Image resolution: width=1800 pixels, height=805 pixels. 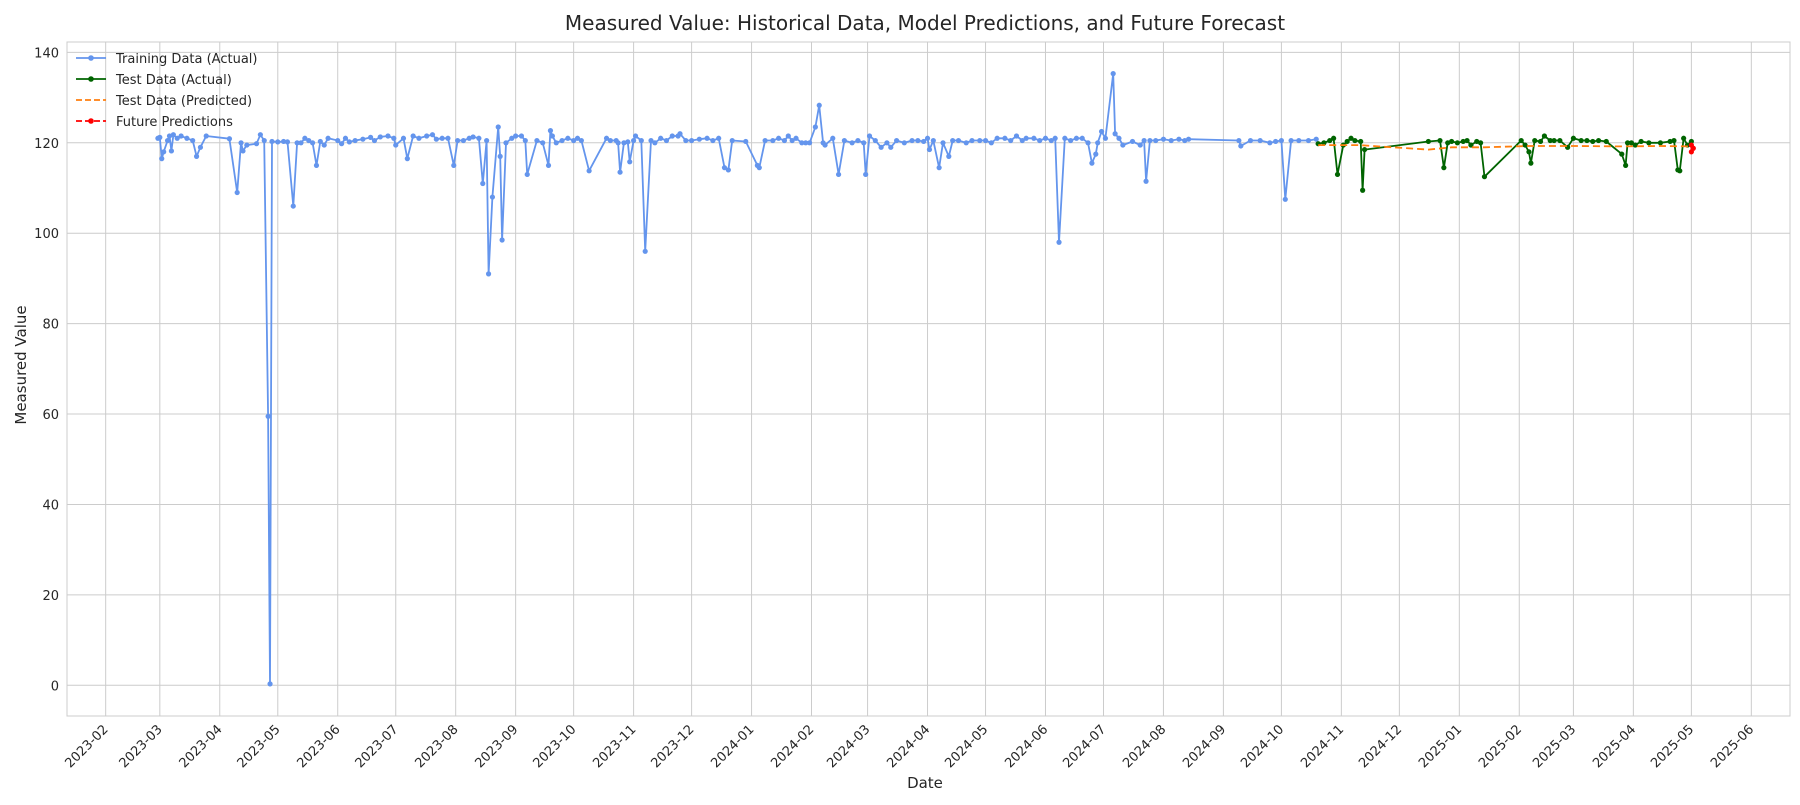 What do you see at coordinates (21, 364) in the screenshot?
I see `y-axis-label: Measured Value` at bounding box center [21, 364].